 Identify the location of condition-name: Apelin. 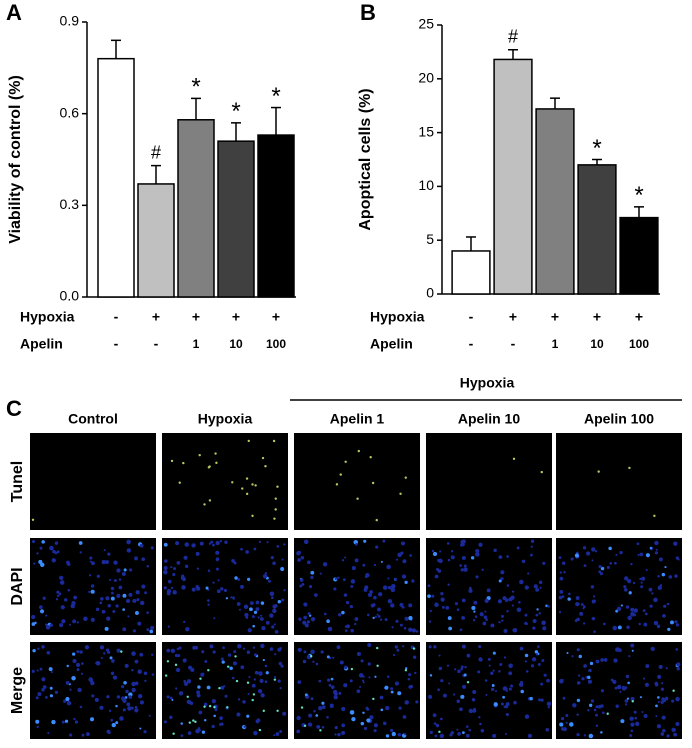
(391, 344).